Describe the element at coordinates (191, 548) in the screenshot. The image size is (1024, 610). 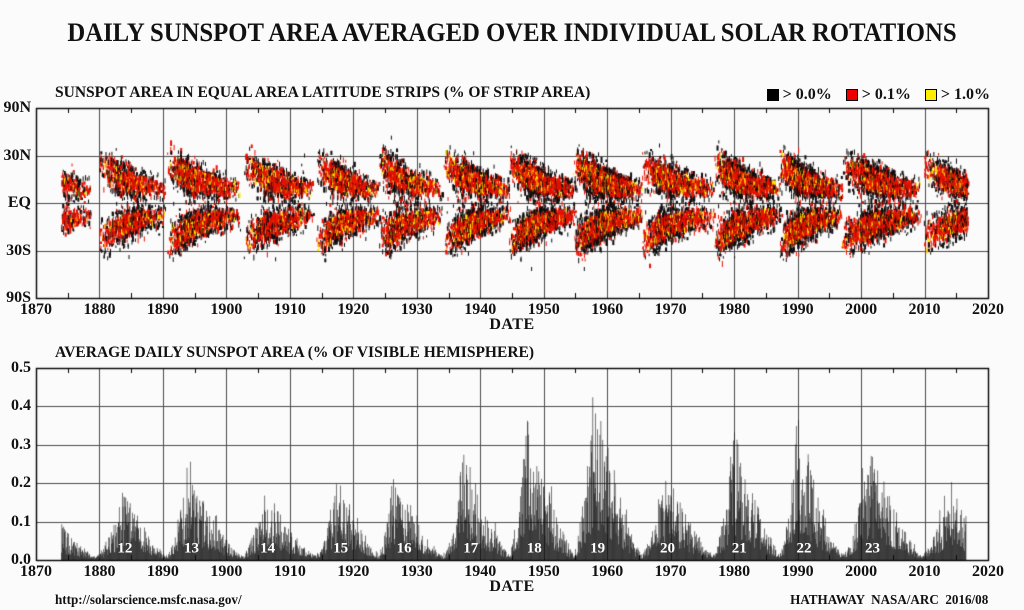
I see `cycle-label-13: 13` at that location.